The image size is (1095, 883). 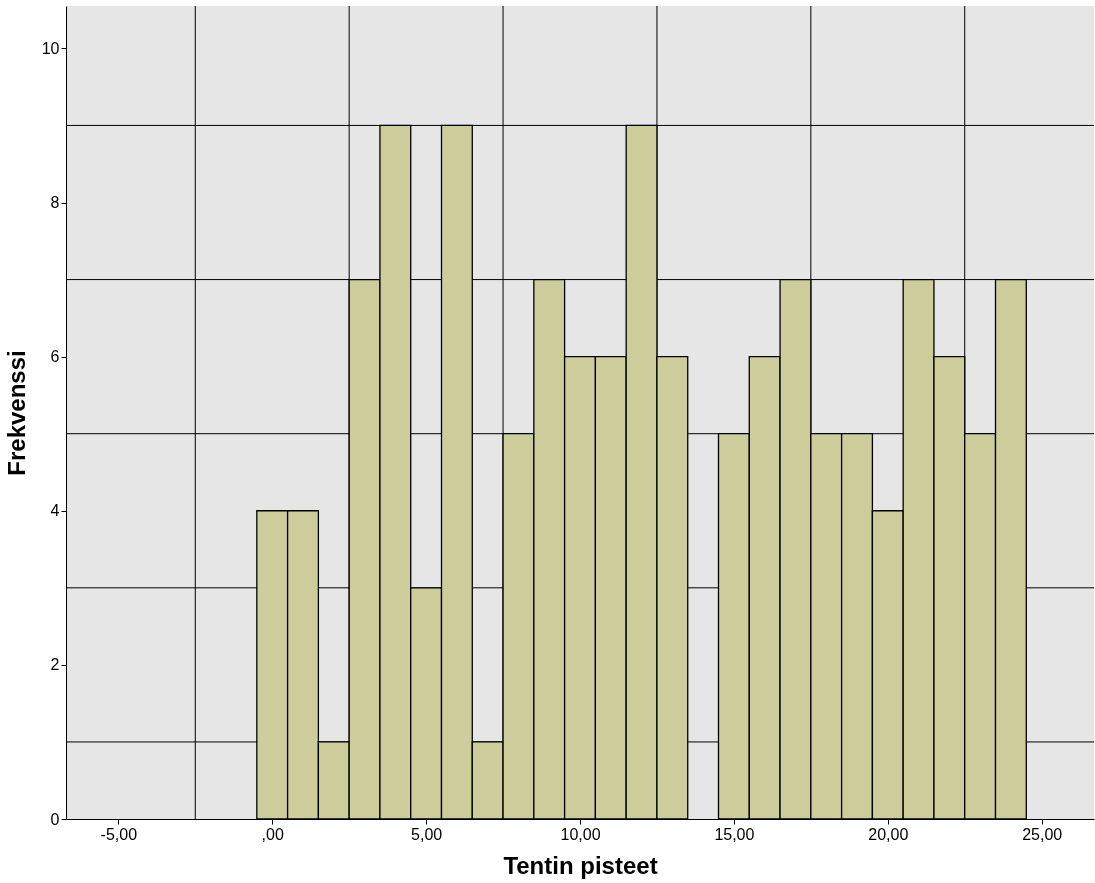 What do you see at coordinates (734, 834) in the screenshot?
I see `x-tick-label: 15,00` at bounding box center [734, 834].